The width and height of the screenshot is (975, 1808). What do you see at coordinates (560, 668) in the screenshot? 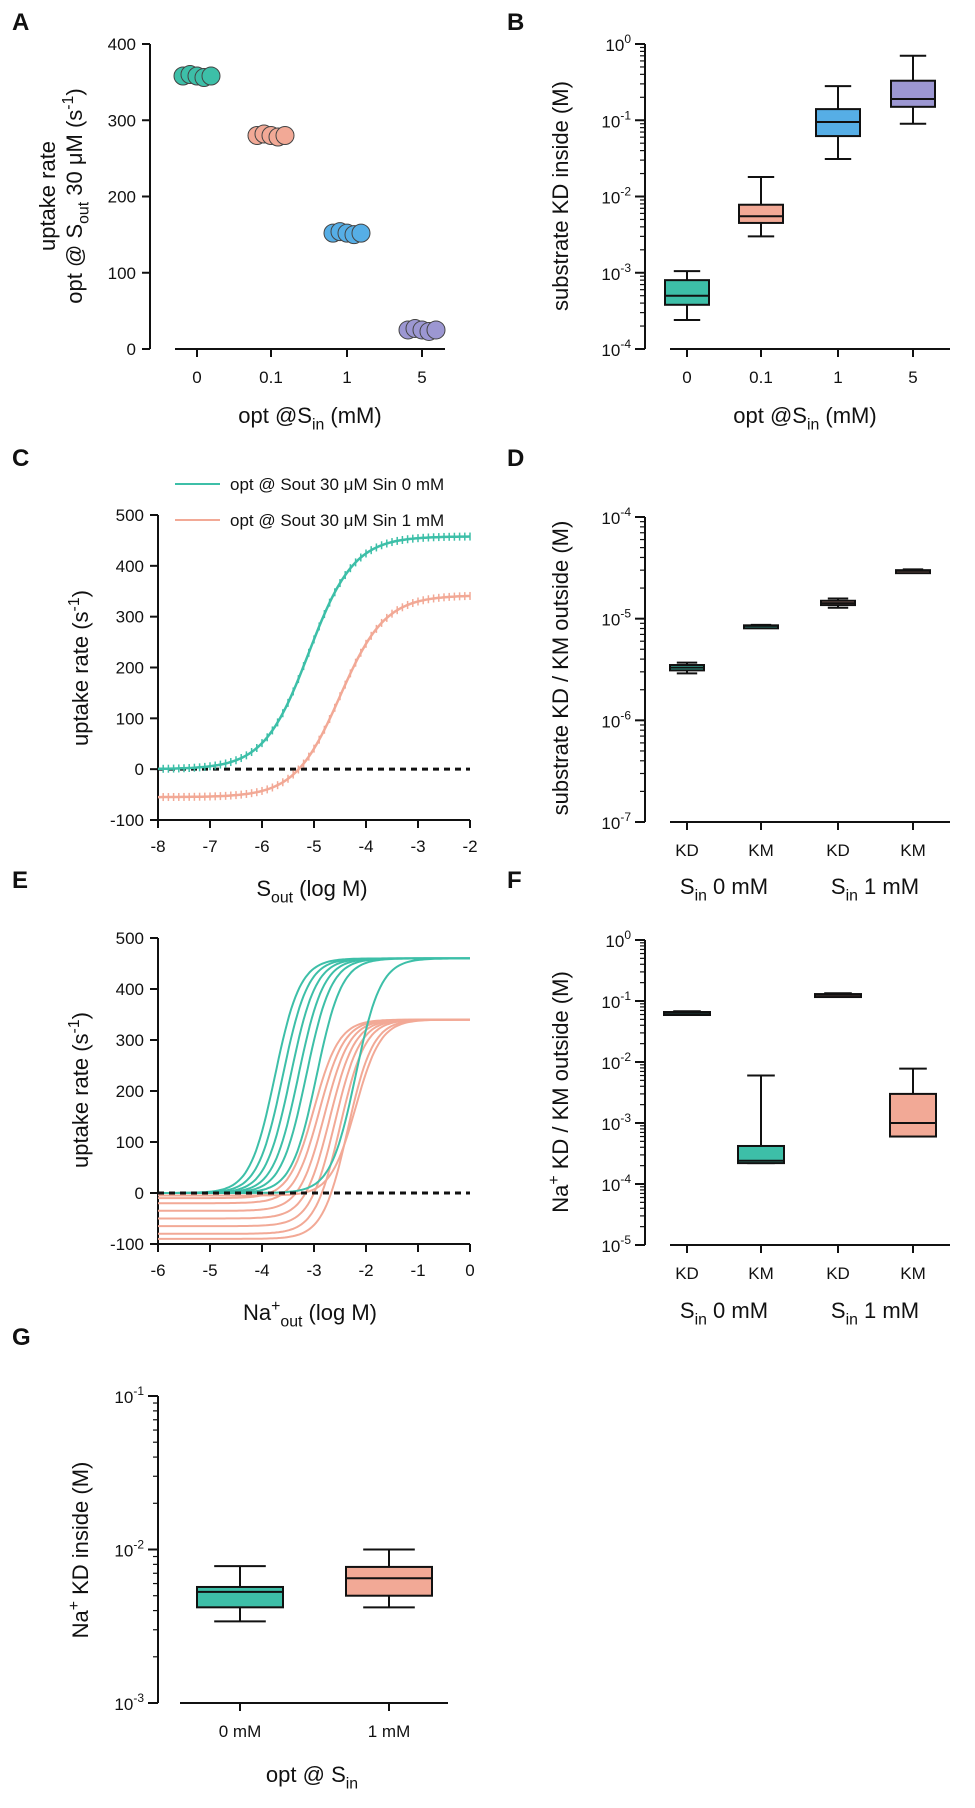
I see `y-axis-label: substrate KD / KM outside (M)` at bounding box center [560, 668].